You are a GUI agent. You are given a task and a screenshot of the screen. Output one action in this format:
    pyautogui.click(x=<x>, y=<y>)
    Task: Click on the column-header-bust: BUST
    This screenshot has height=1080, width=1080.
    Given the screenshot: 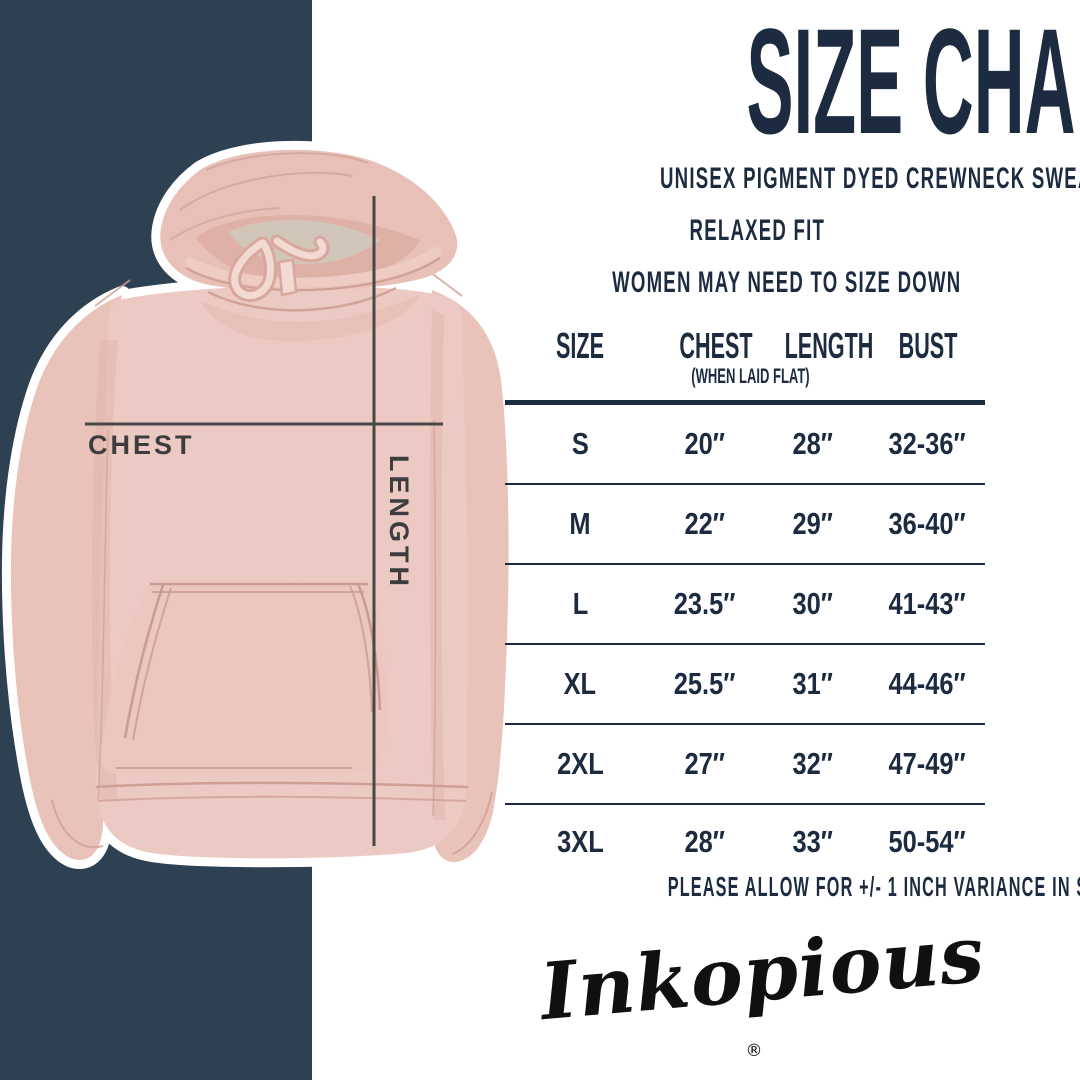 What is the action you would take?
    pyautogui.click(x=927, y=345)
    